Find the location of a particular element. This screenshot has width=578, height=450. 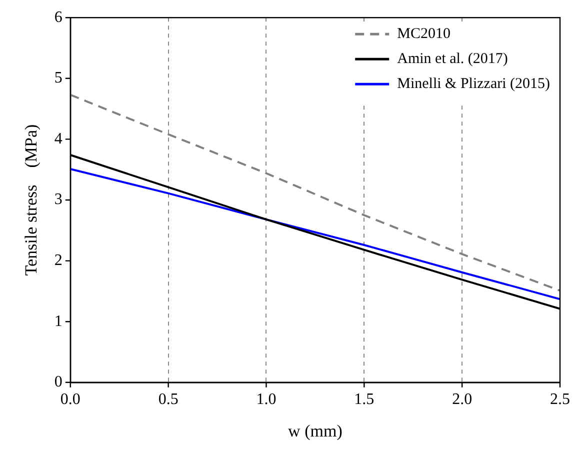

x-tick-label: 0.5 is located at coordinates (168, 399).